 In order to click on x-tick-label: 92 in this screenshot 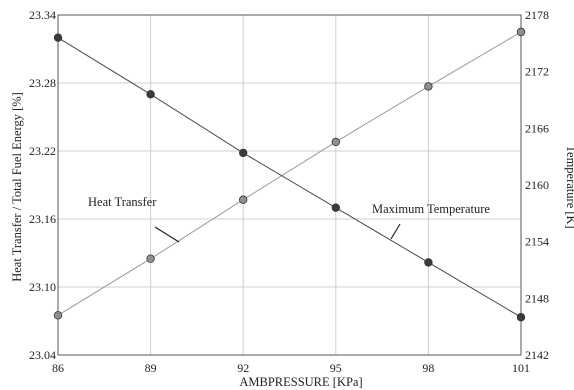, I will do `click(243, 368)`.